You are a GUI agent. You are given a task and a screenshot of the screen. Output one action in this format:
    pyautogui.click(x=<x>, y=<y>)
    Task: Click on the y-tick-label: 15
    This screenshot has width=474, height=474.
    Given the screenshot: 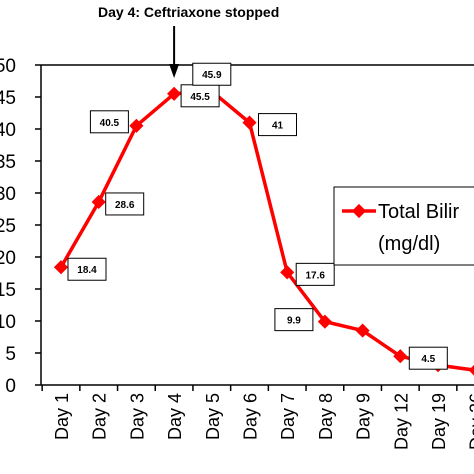 What is the action you would take?
    pyautogui.click(x=8, y=290)
    